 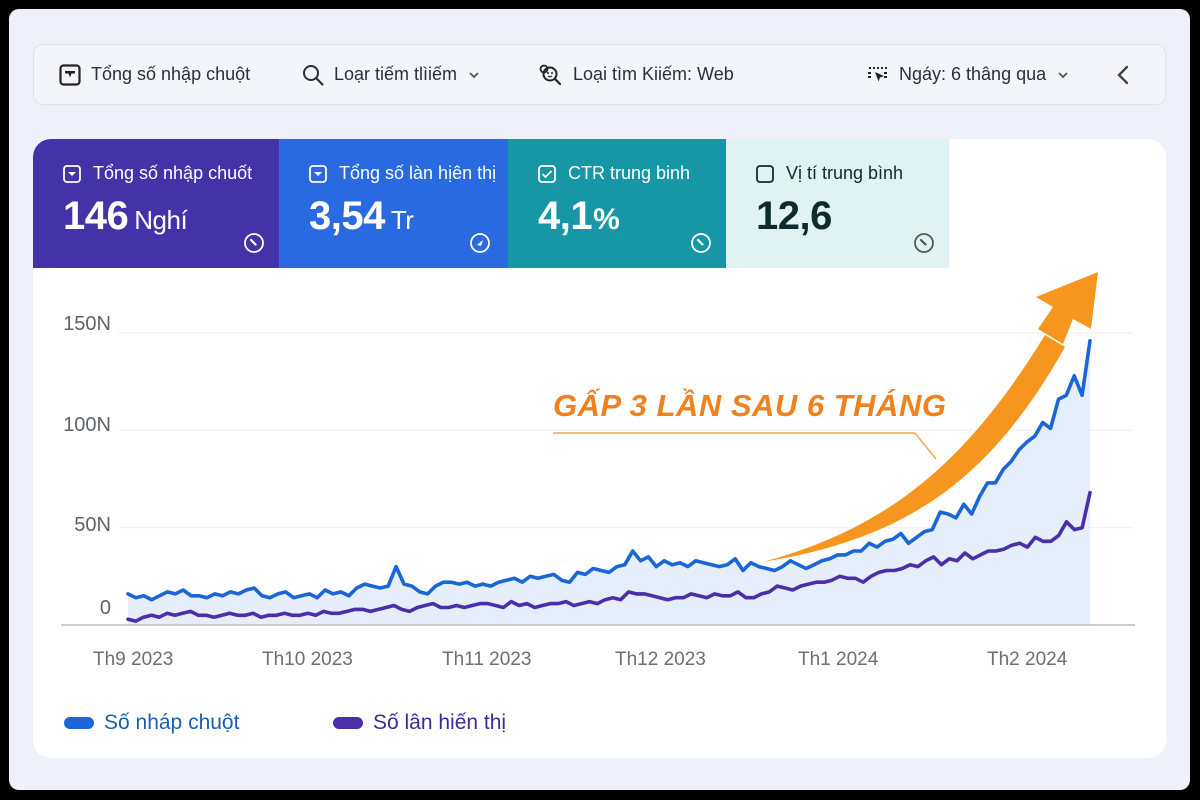 I want to click on toolbar-date-dropdown: Ngáy: 6 thâng qua, so click(x=967, y=74).